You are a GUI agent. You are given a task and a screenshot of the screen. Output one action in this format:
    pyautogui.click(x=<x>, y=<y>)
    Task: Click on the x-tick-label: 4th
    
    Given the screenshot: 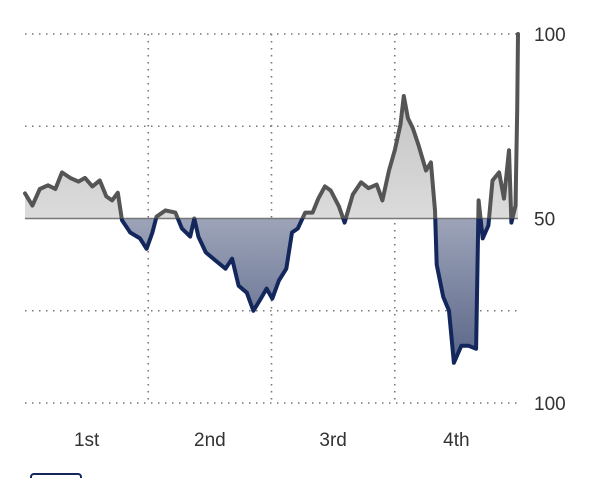 What is the action you would take?
    pyautogui.click(x=456, y=440)
    